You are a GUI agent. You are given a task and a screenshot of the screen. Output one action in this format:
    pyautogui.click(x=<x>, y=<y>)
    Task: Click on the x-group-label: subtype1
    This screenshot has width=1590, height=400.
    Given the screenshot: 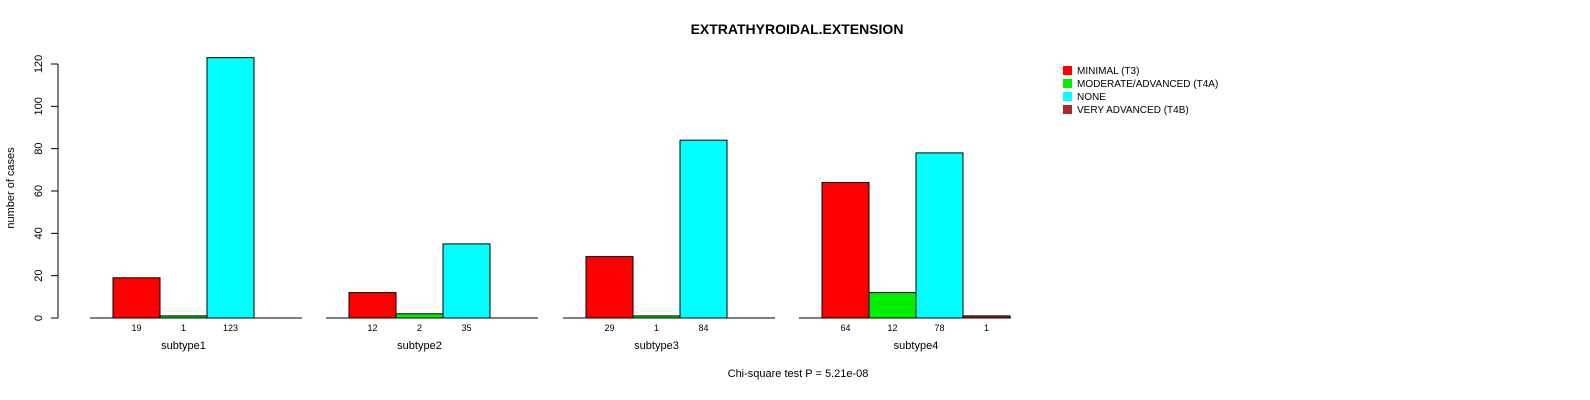 What is the action you would take?
    pyautogui.click(x=183, y=346)
    